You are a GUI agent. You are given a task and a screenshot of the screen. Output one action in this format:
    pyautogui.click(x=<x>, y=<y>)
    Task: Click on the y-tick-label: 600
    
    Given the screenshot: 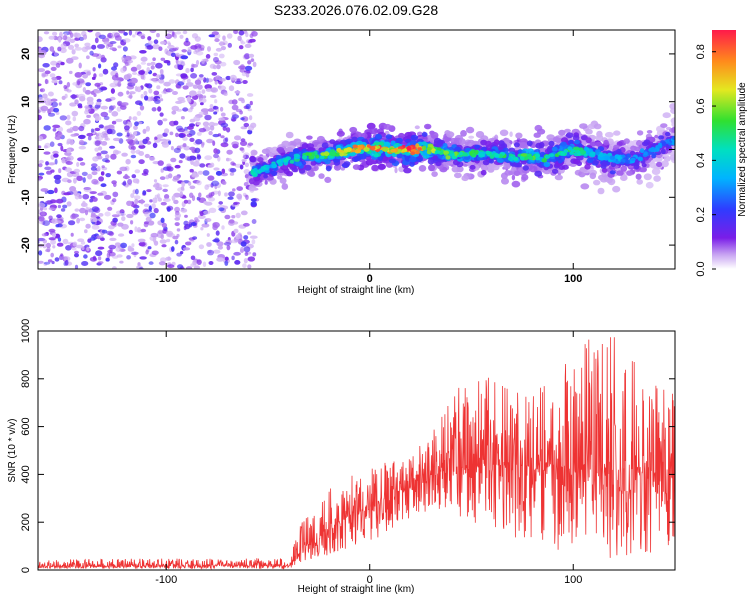 What is the action you would take?
    pyautogui.click(x=26, y=426)
    